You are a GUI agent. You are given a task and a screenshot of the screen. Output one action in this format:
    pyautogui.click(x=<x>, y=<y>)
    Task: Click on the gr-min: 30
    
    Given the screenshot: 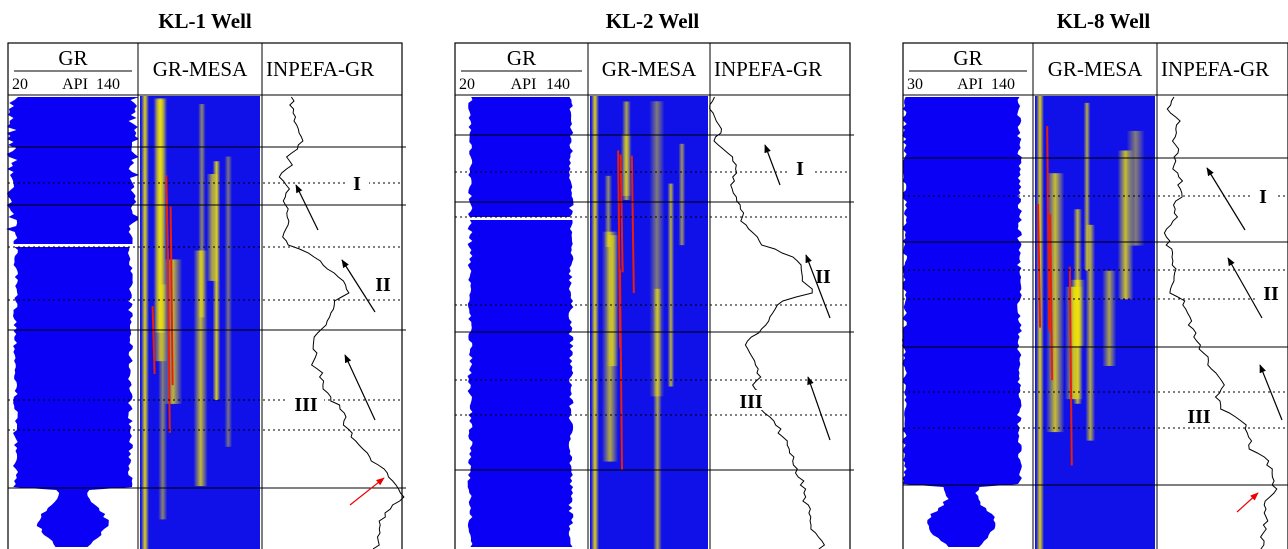 What is the action you would take?
    pyautogui.click(x=915, y=84)
    